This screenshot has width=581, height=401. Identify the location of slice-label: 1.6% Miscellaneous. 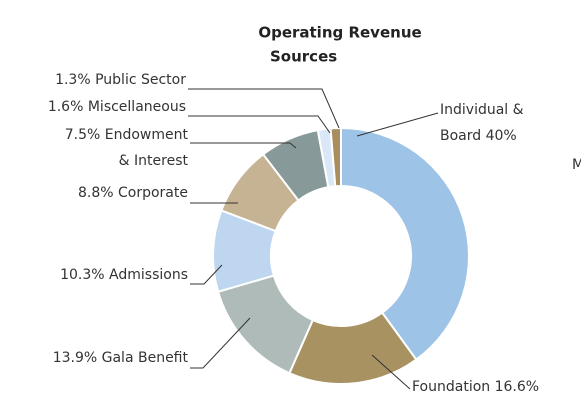
(117, 107).